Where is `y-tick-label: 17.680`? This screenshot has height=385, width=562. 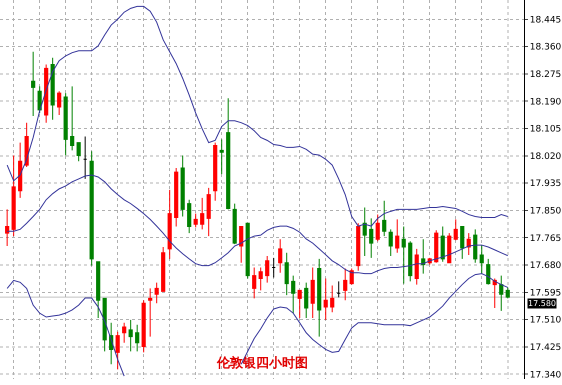 y-tick-label: 17.680 is located at coordinates (546, 266).